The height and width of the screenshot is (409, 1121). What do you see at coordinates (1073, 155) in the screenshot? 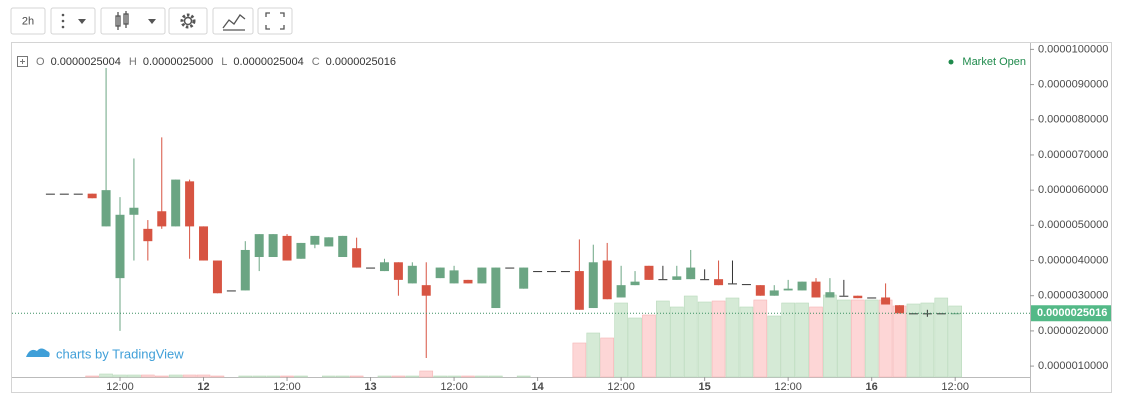
I see `y-tick-label: 0.0000070000` at bounding box center [1073, 155].